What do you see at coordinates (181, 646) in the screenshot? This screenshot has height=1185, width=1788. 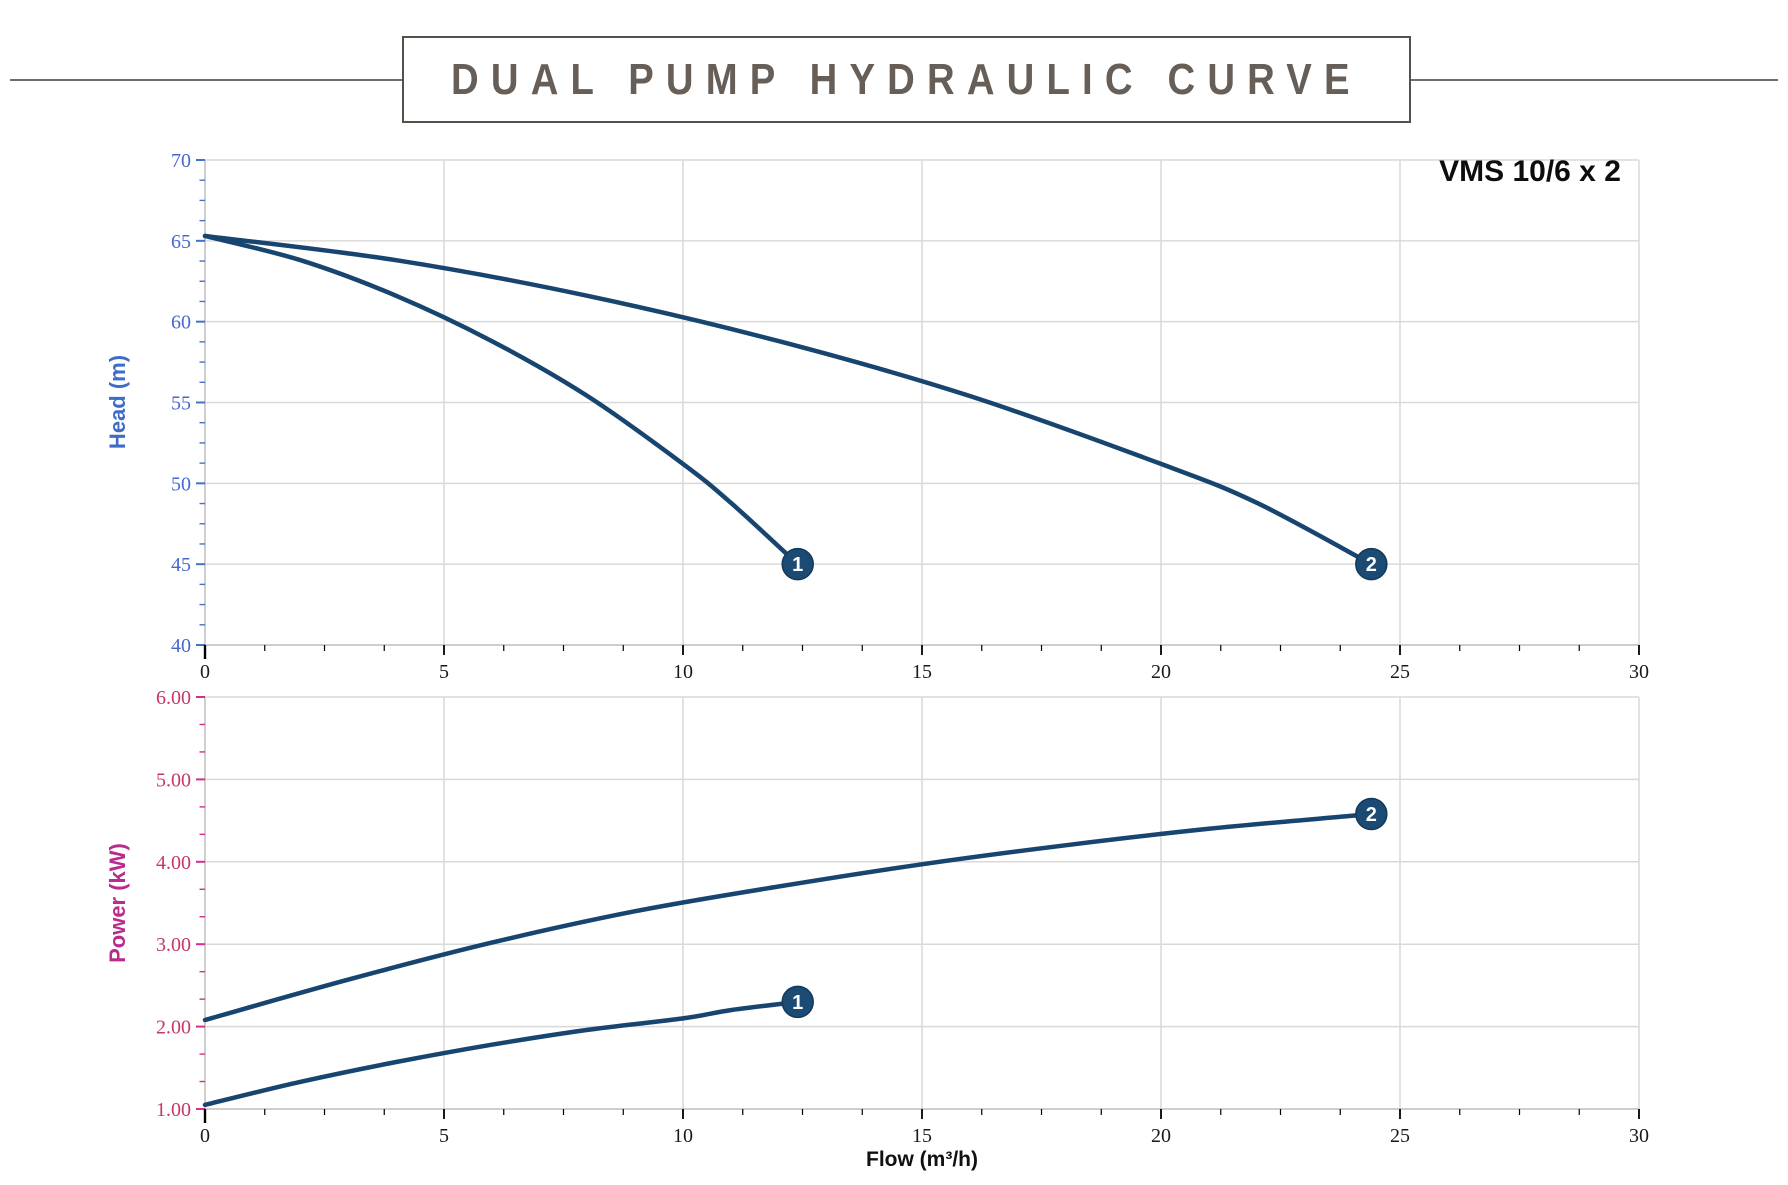 I see `y-tick-label: 40` at bounding box center [181, 646].